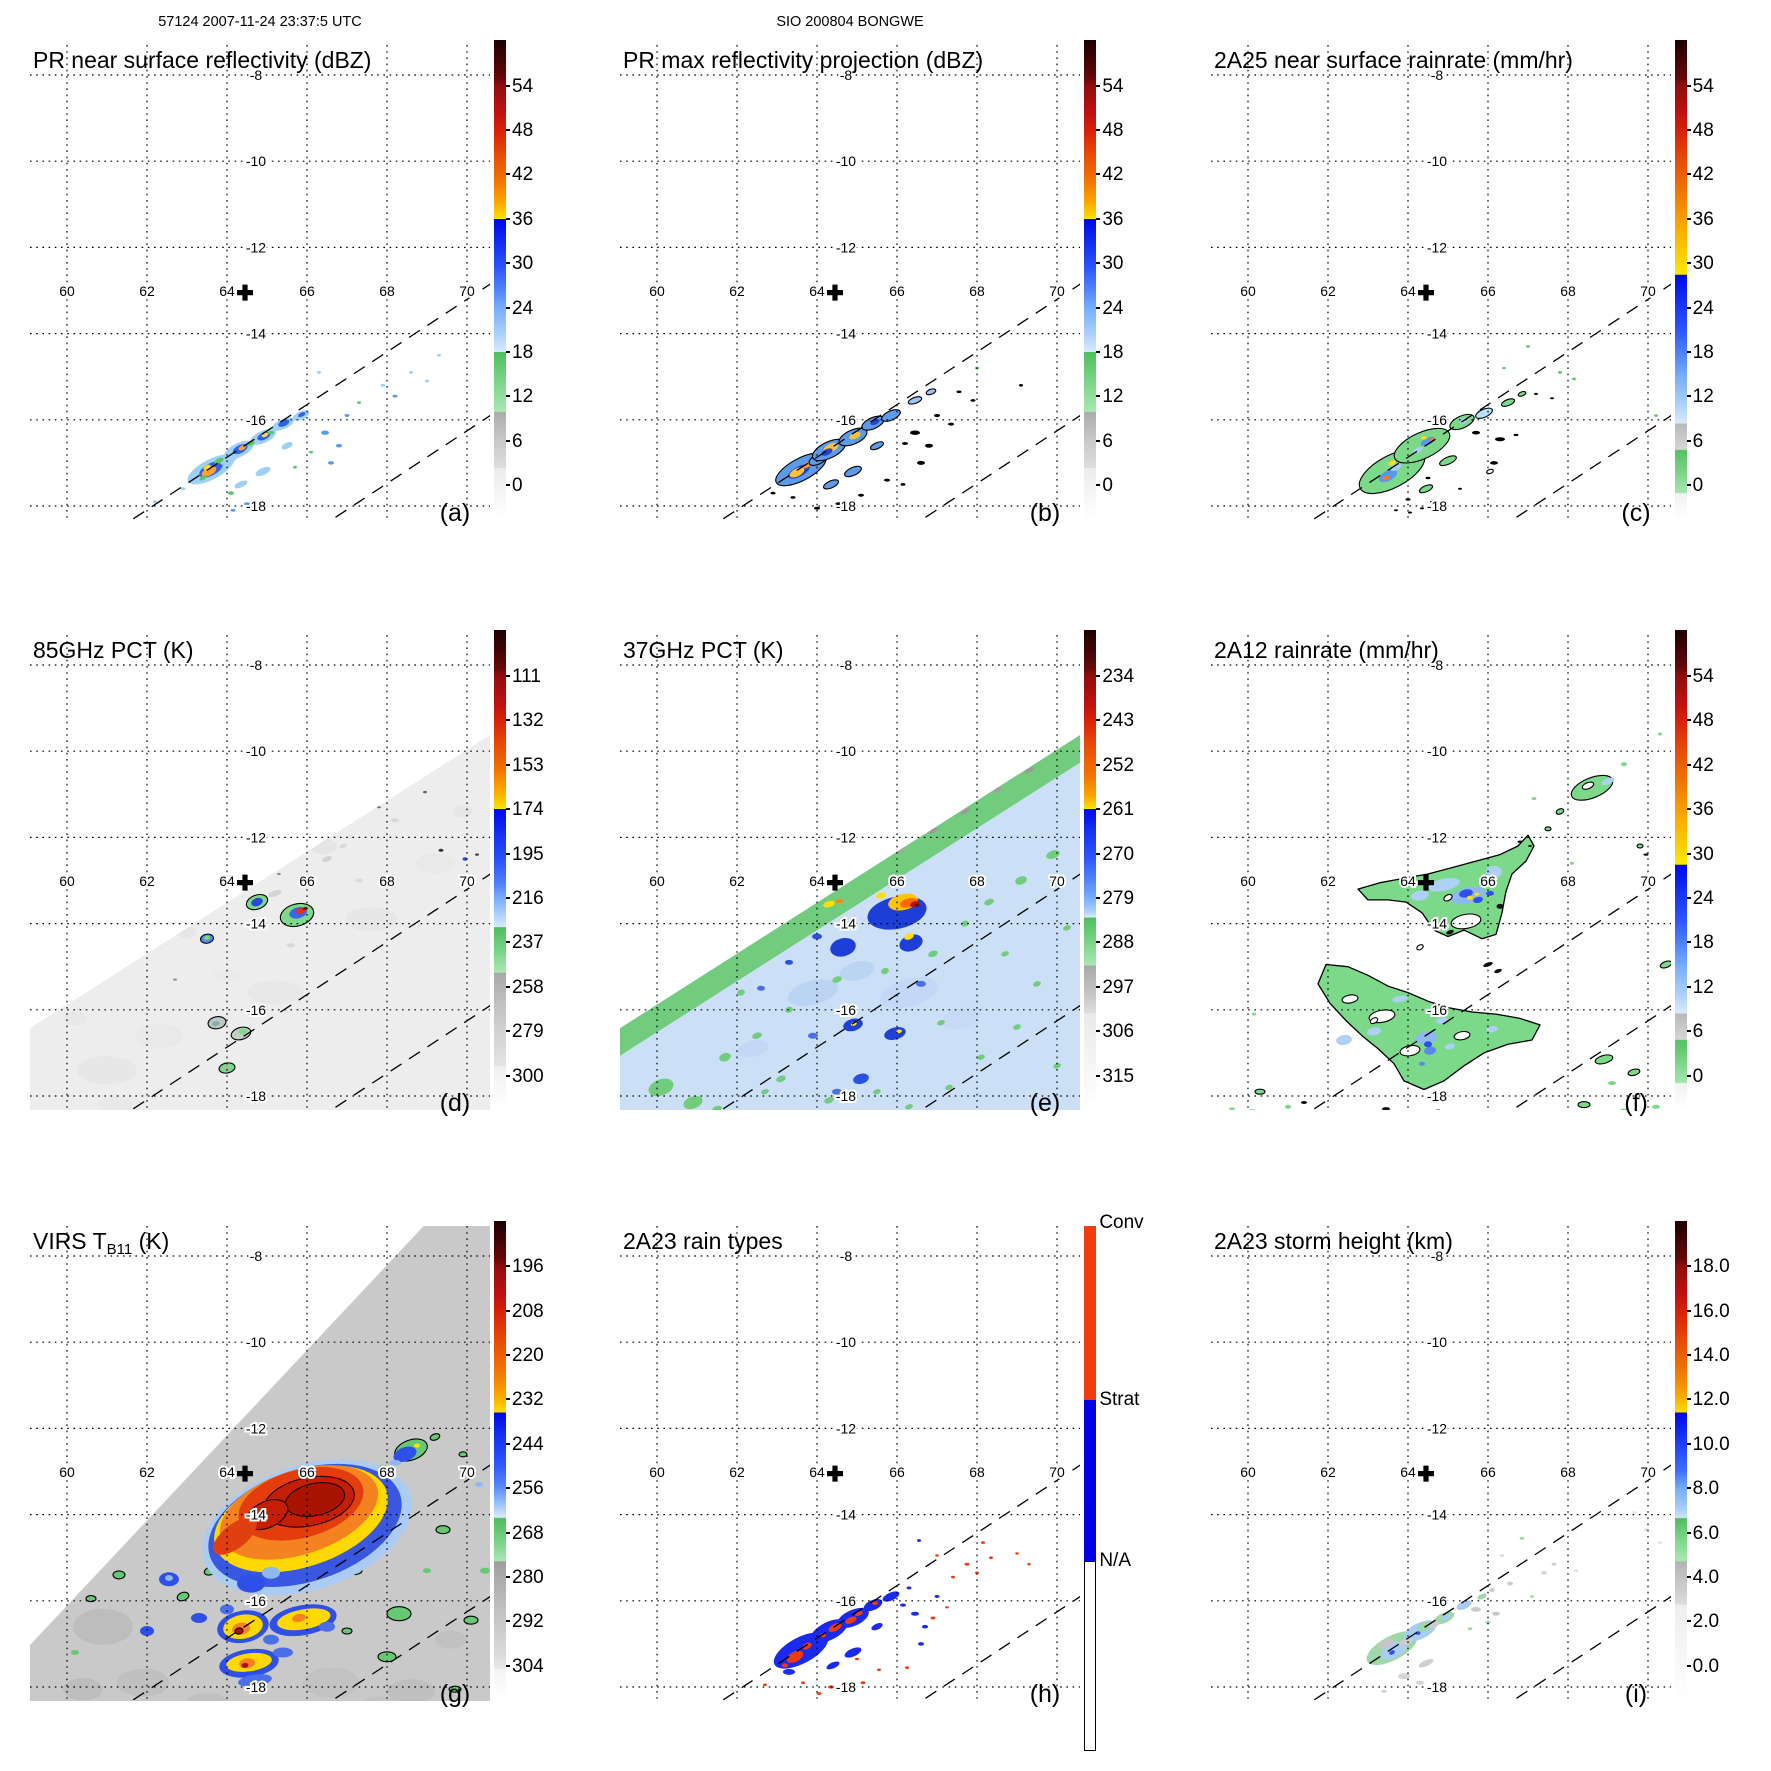 The height and width of the screenshot is (1771, 1771). I want to click on data-region, so click(850, 897).